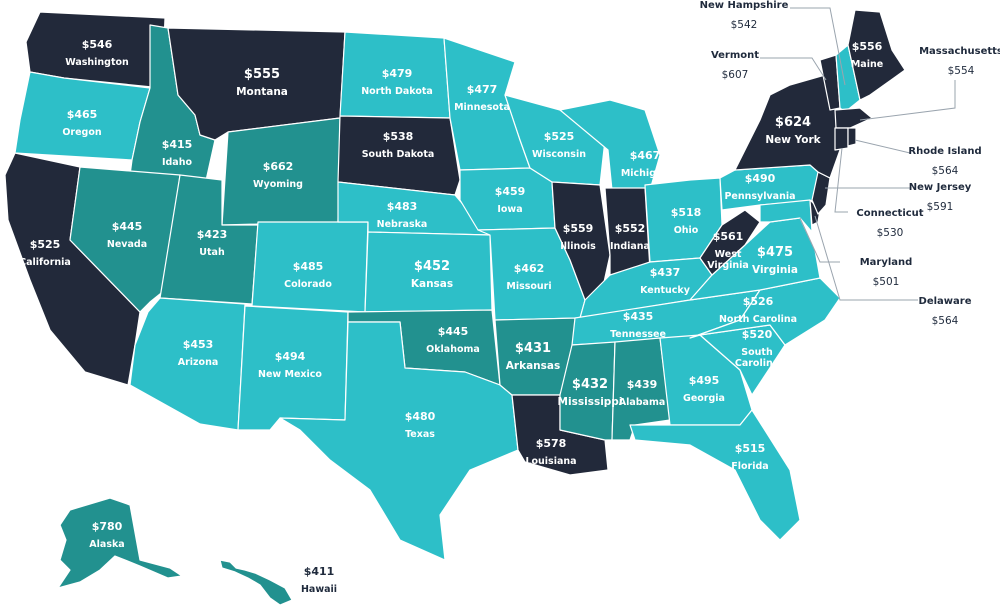 The image size is (1000, 612). What do you see at coordinates (319, 580) in the screenshot?
I see `state-label-hawaii: $411 Hawaii` at bounding box center [319, 580].